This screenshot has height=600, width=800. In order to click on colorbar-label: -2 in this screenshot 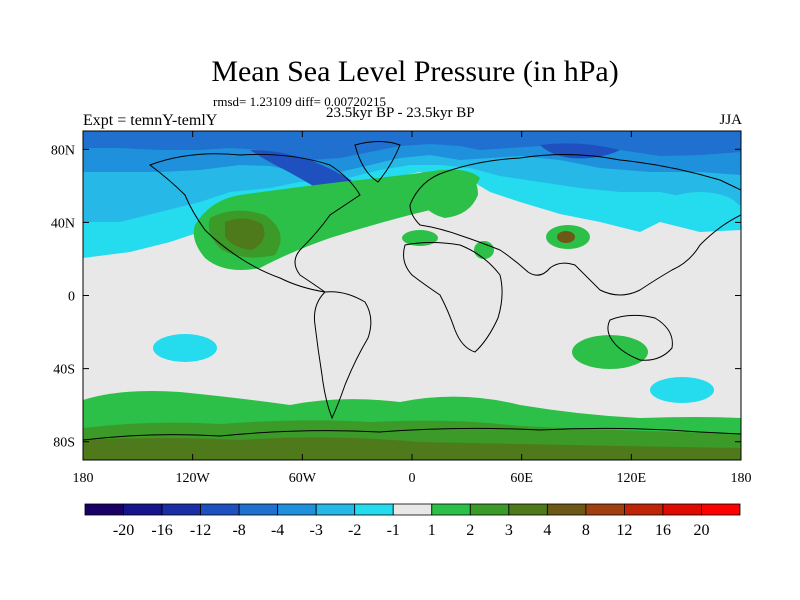, I will do `click(354, 530)`.